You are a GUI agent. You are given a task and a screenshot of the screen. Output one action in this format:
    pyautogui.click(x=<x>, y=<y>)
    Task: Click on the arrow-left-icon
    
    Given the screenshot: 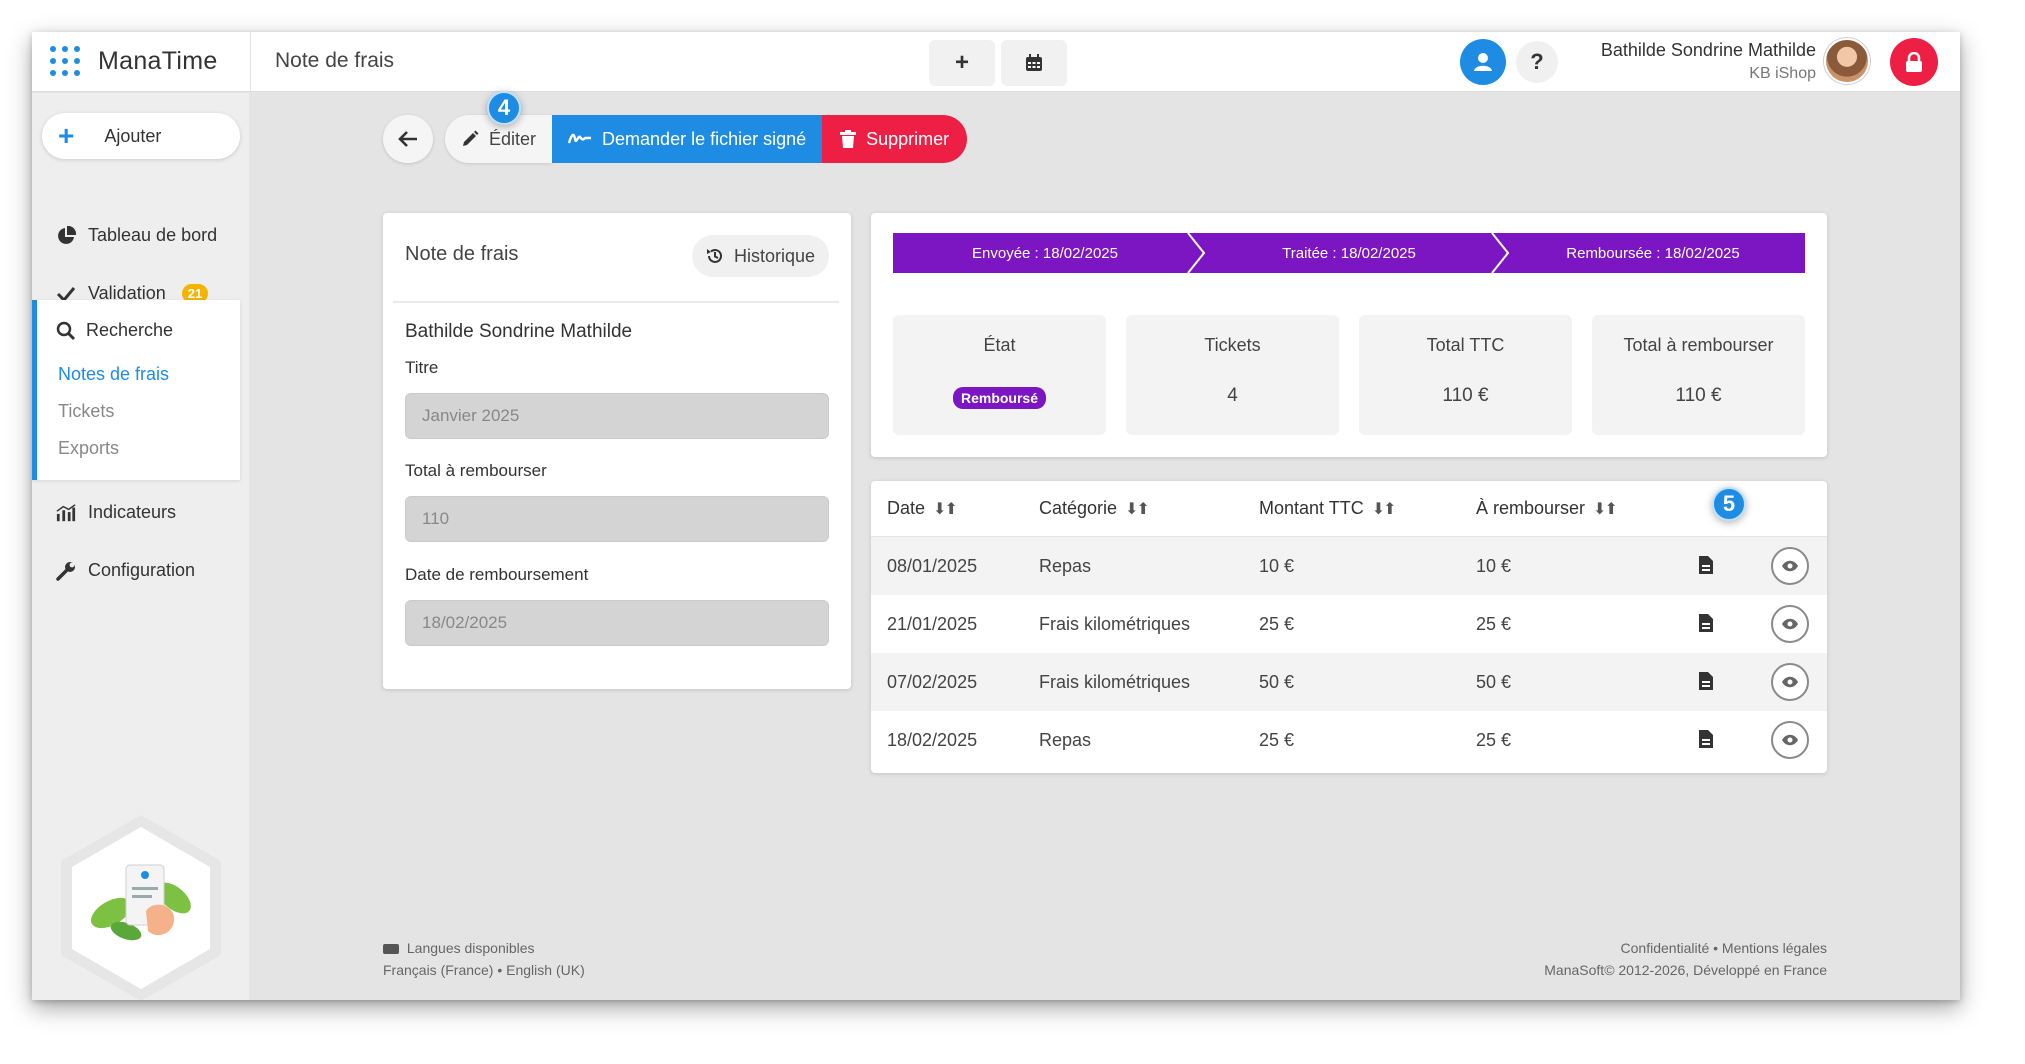 What is the action you would take?
    pyautogui.click(x=407, y=139)
    